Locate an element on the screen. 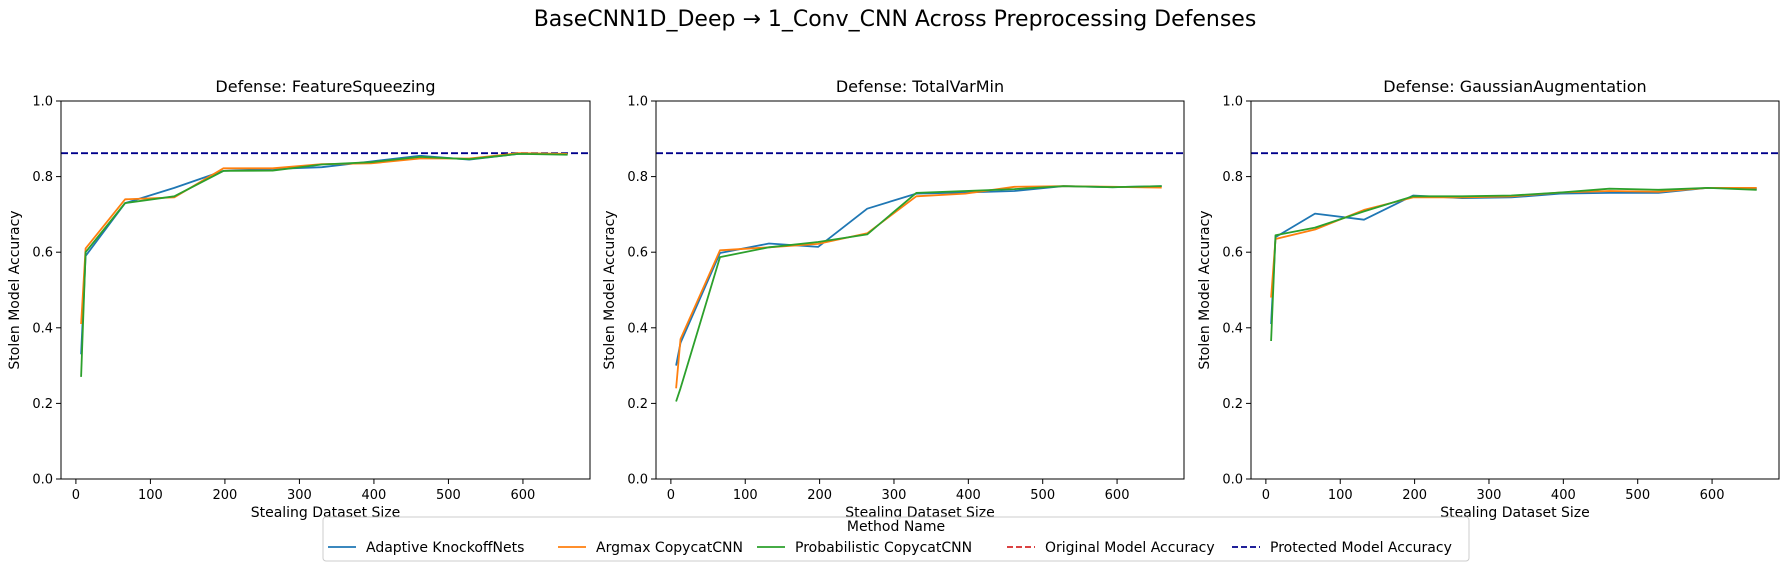 The width and height of the screenshot is (1790, 571). x-axis-label: Stealing Dataset Size is located at coordinates (1515, 513).